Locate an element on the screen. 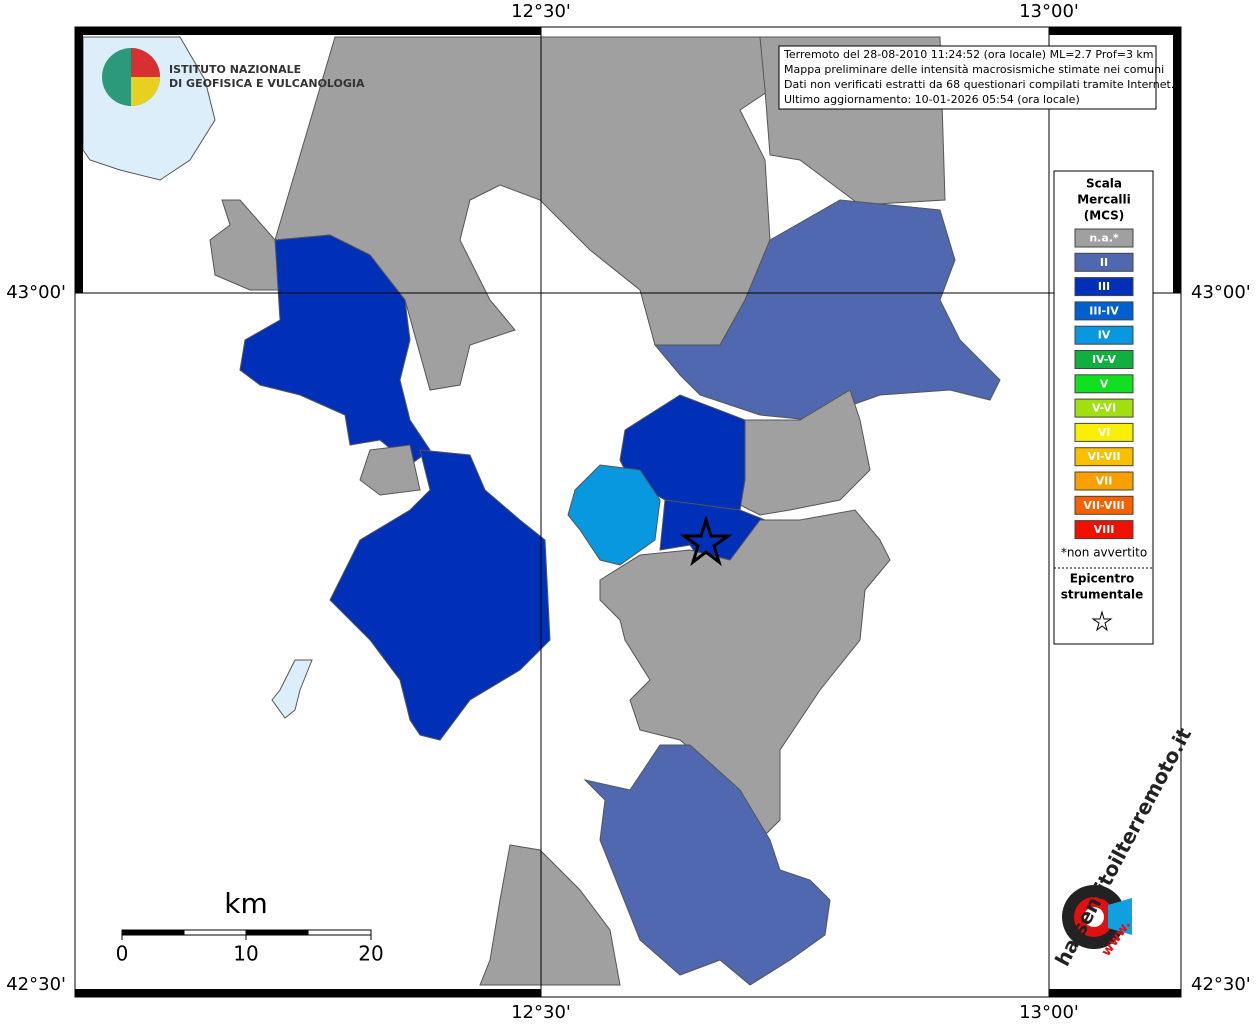 Image resolution: width=1256 pixels, height=1024 pixels. info-box is located at coordinates (967, 77).